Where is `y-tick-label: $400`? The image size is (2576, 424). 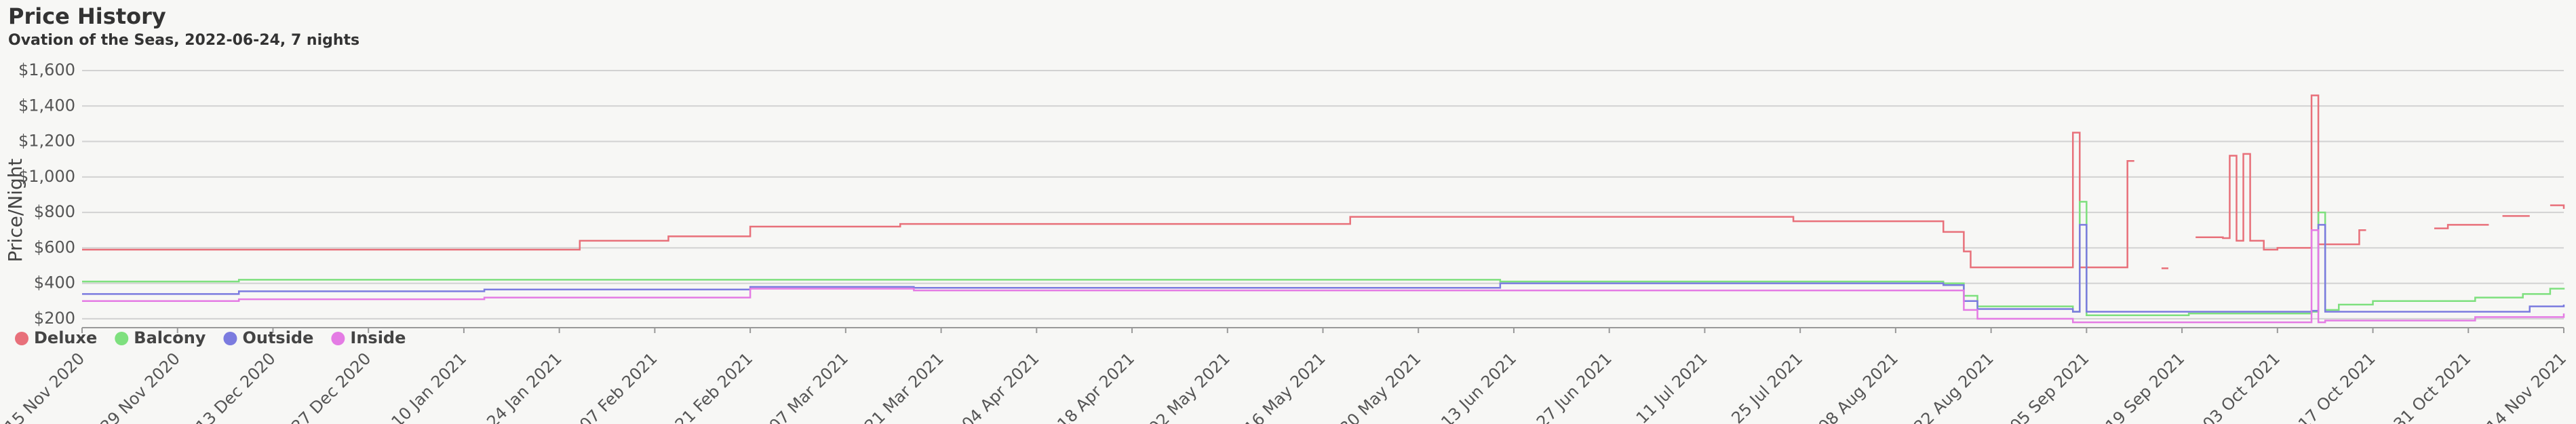 y-tick-label: $400 is located at coordinates (54, 282).